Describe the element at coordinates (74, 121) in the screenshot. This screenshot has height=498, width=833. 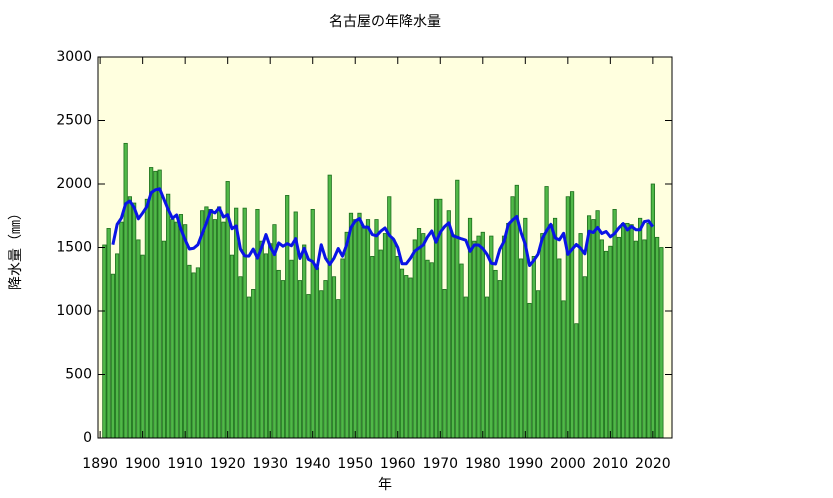
I see `y-tick-label: 2500` at that location.